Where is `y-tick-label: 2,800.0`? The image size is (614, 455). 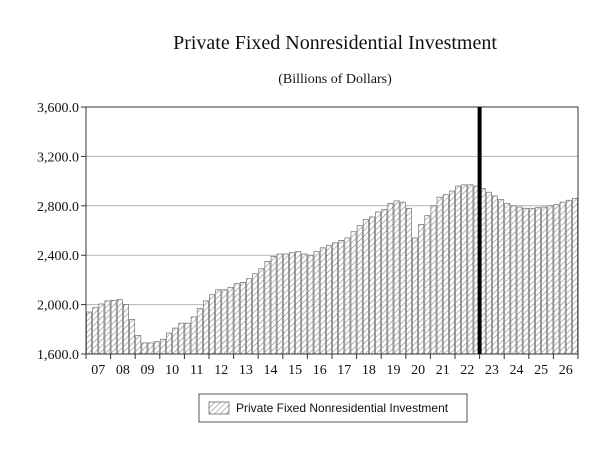 y-tick-label: 2,800.0 is located at coordinates (58, 207).